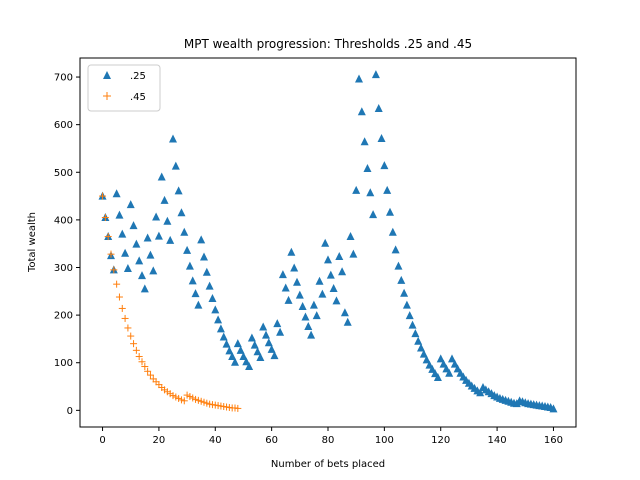 This screenshot has width=640, height=480. I want to click on y-tick-label: 700, so click(63, 78).